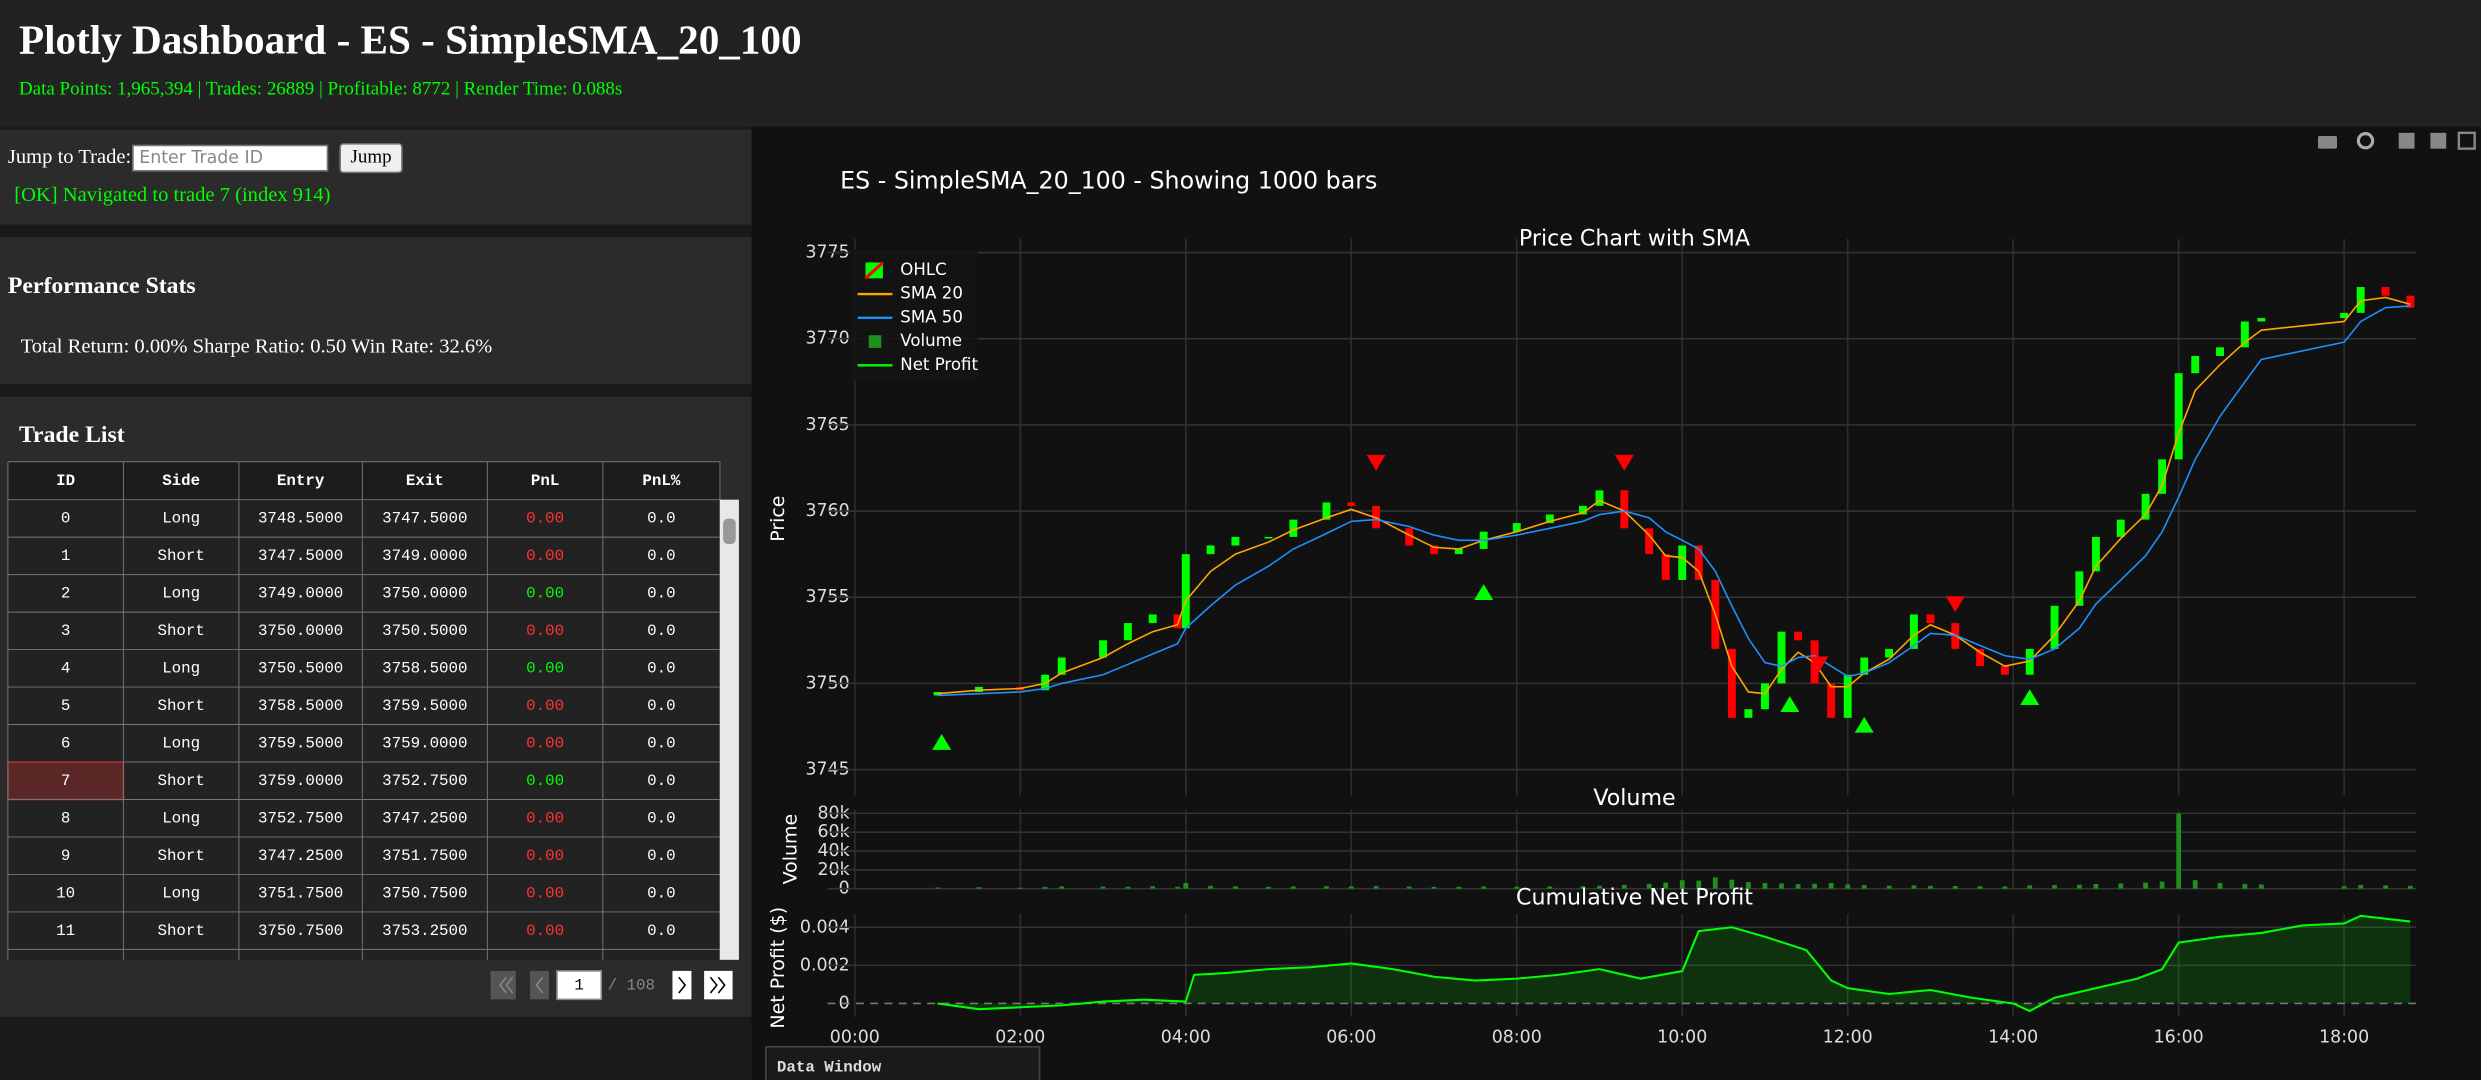 The image size is (2481, 1080). What do you see at coordinates (503, 985) in the screenshot?
I see `first-page-button` at bounding box center [503, 985].